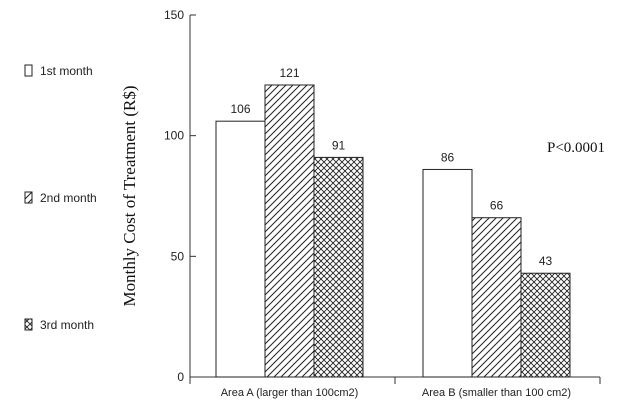 This screenshot has height=406, width=626. I want to click on data-label: 121, so click(289, 73).